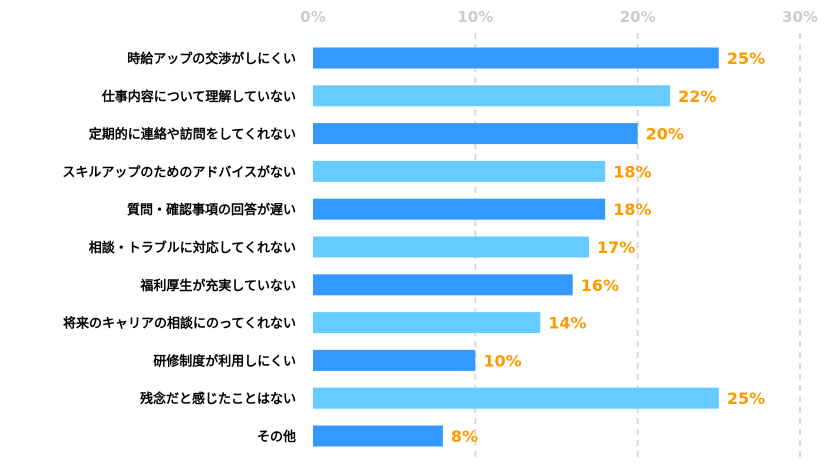 The height and width of the screenshot is (468, 833). I want to click on value-label: 8%, so click(464, 436).